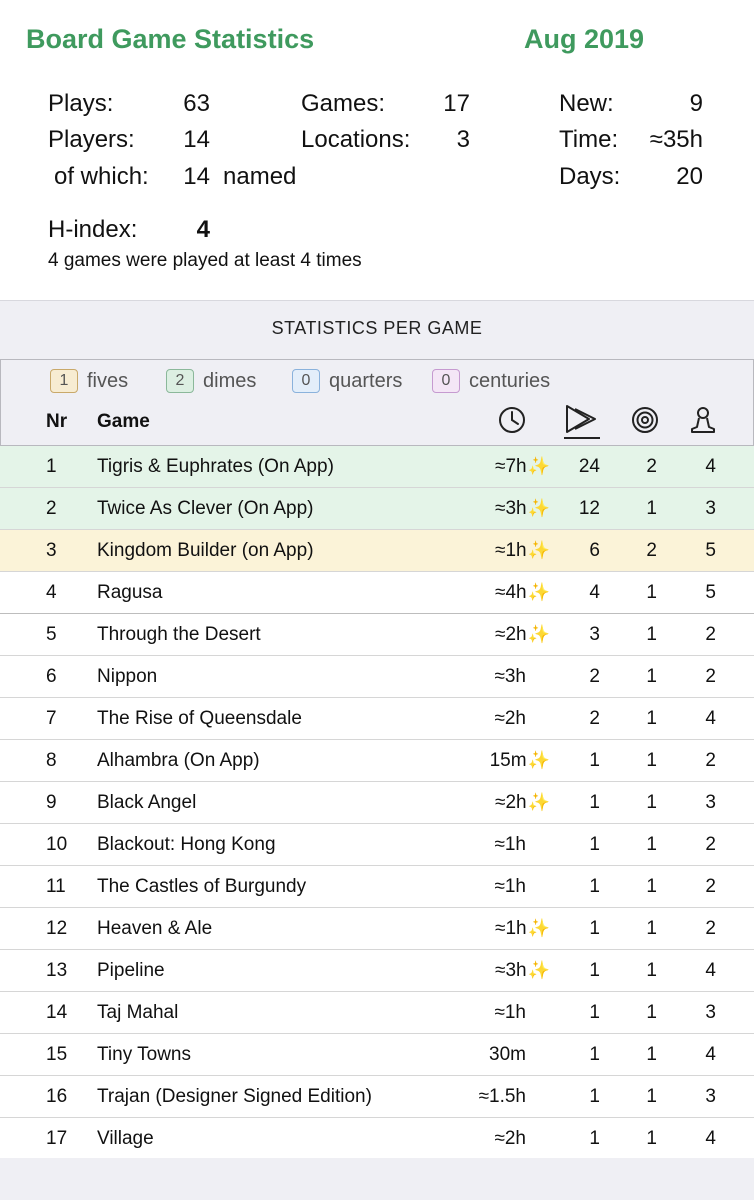 This screenshot has height=1200, width=754. Describe the element at coordinates (57, 421) in the screenshot. I see `column-nr: Nr` at that location.